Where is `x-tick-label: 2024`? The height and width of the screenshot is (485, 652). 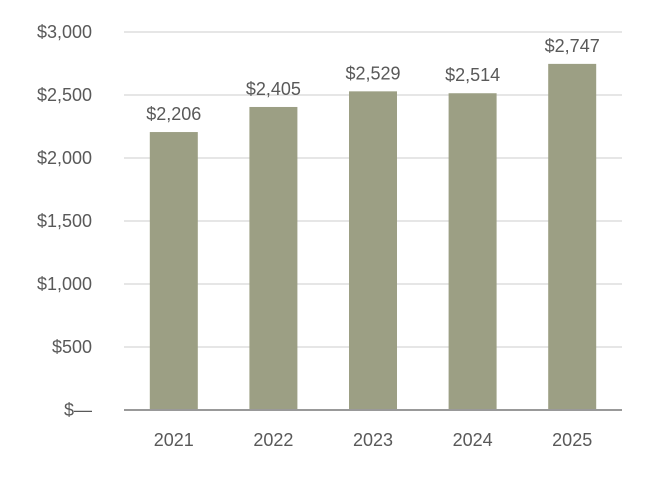
x-tick-label: 2024 is located at coordinates (473, 440).